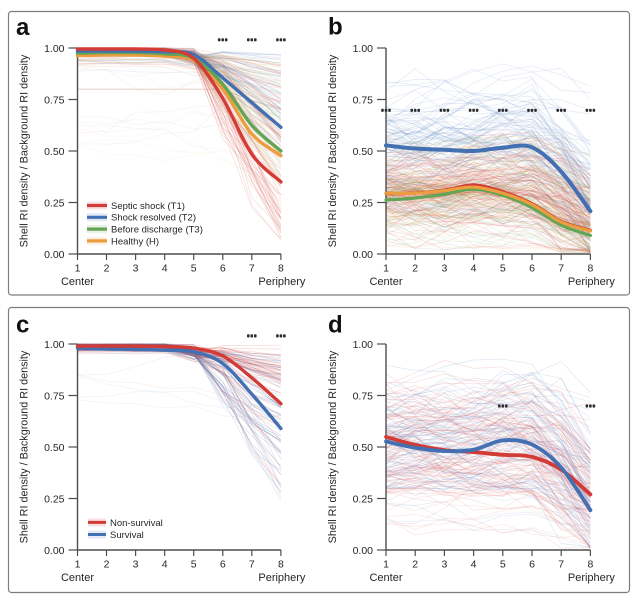  Describe the element at coordinates (335, 27) in the screenshot. I see `svg-text: b` at that location.